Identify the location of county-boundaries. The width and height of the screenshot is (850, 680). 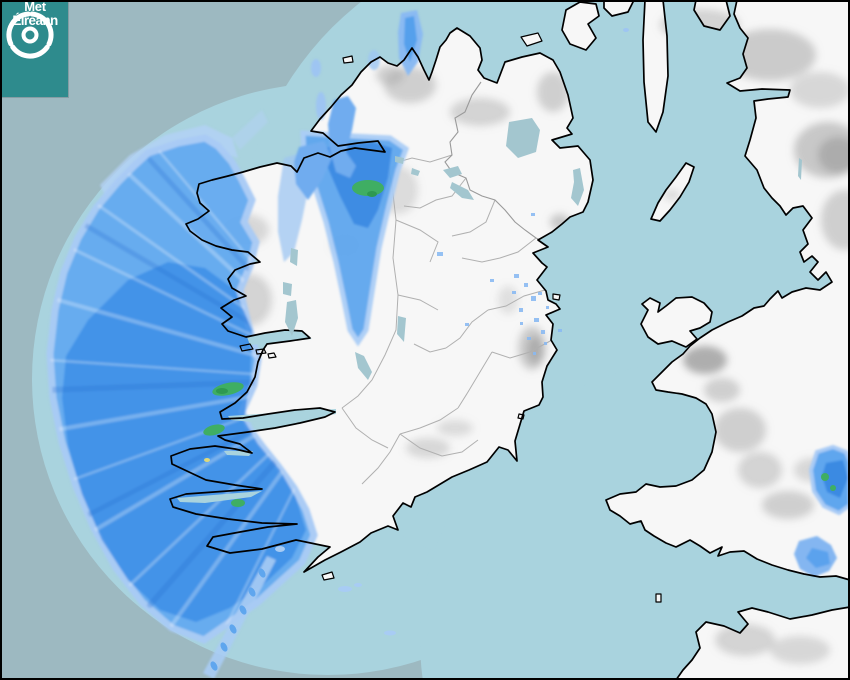
(447, 318).